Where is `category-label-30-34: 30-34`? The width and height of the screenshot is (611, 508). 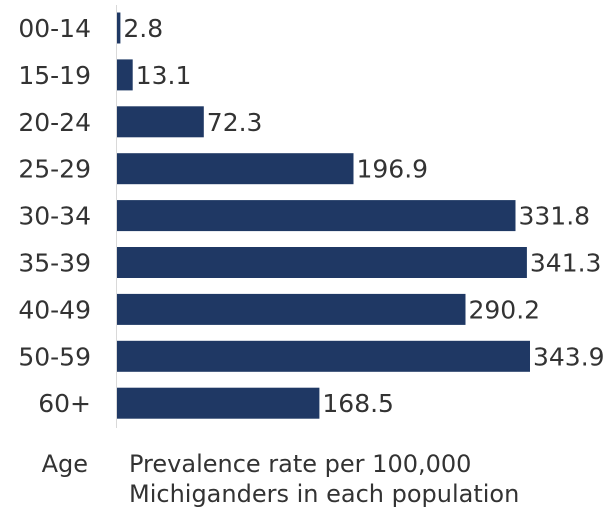 category-label-30-34: 30-34 is located at coordinates (54, 216).